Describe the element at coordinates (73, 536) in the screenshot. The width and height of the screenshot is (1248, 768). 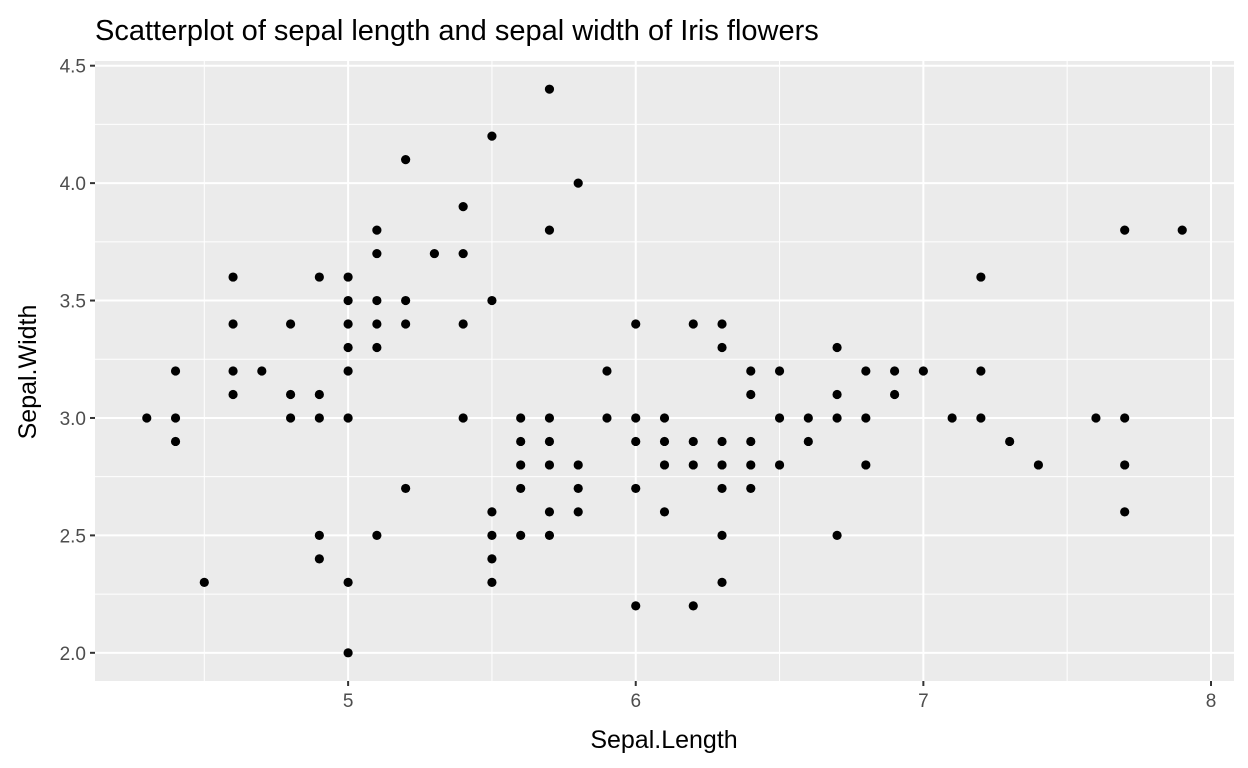
I see `y-tick-label: 2.5` at that location.